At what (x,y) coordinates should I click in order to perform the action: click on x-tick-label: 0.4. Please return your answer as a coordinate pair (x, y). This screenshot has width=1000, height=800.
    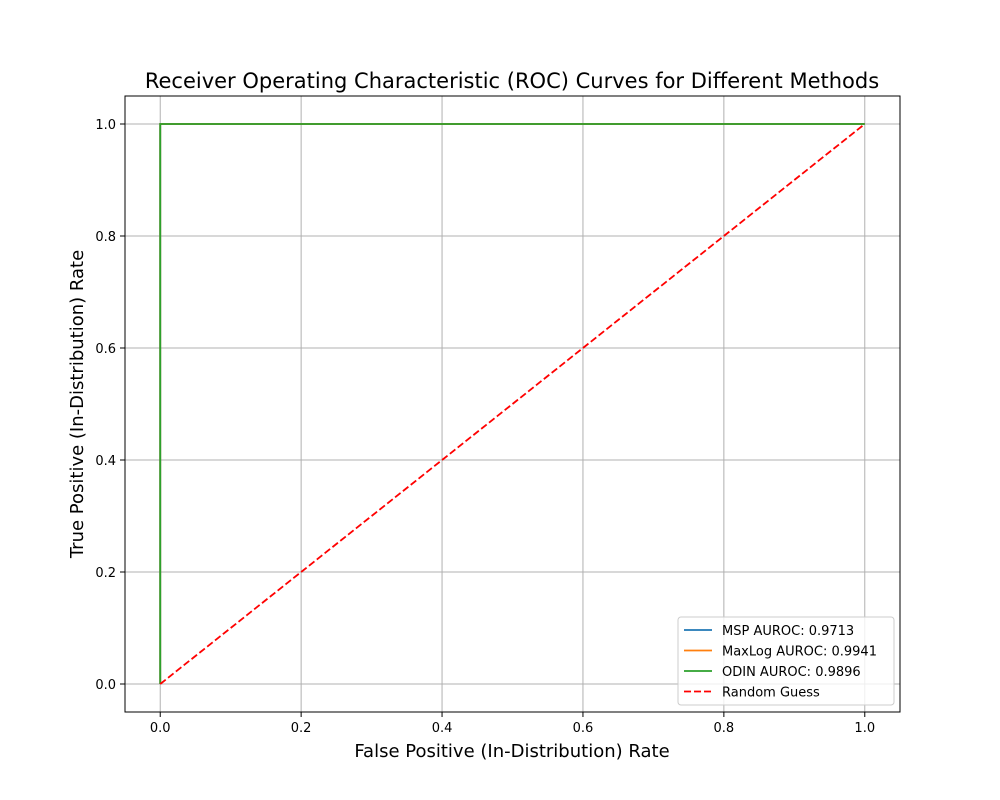
    Looking at the image, I should click on (442, 728).